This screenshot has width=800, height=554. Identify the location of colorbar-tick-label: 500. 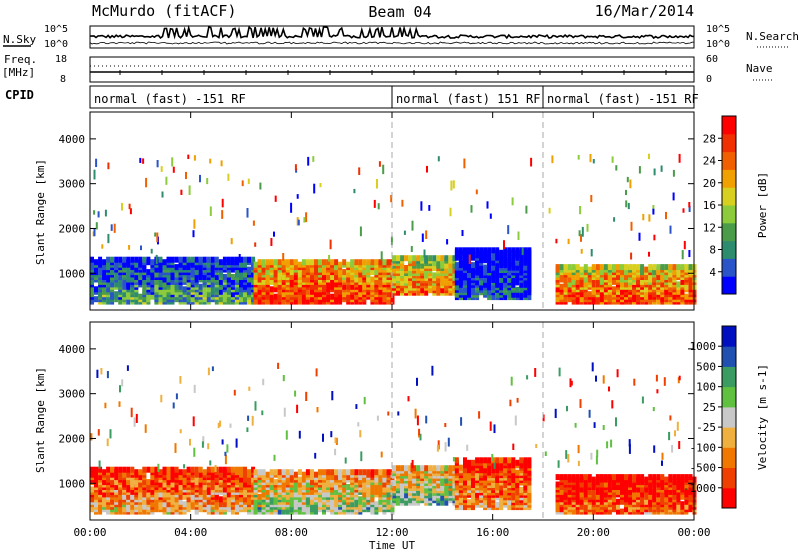
(706, 366).